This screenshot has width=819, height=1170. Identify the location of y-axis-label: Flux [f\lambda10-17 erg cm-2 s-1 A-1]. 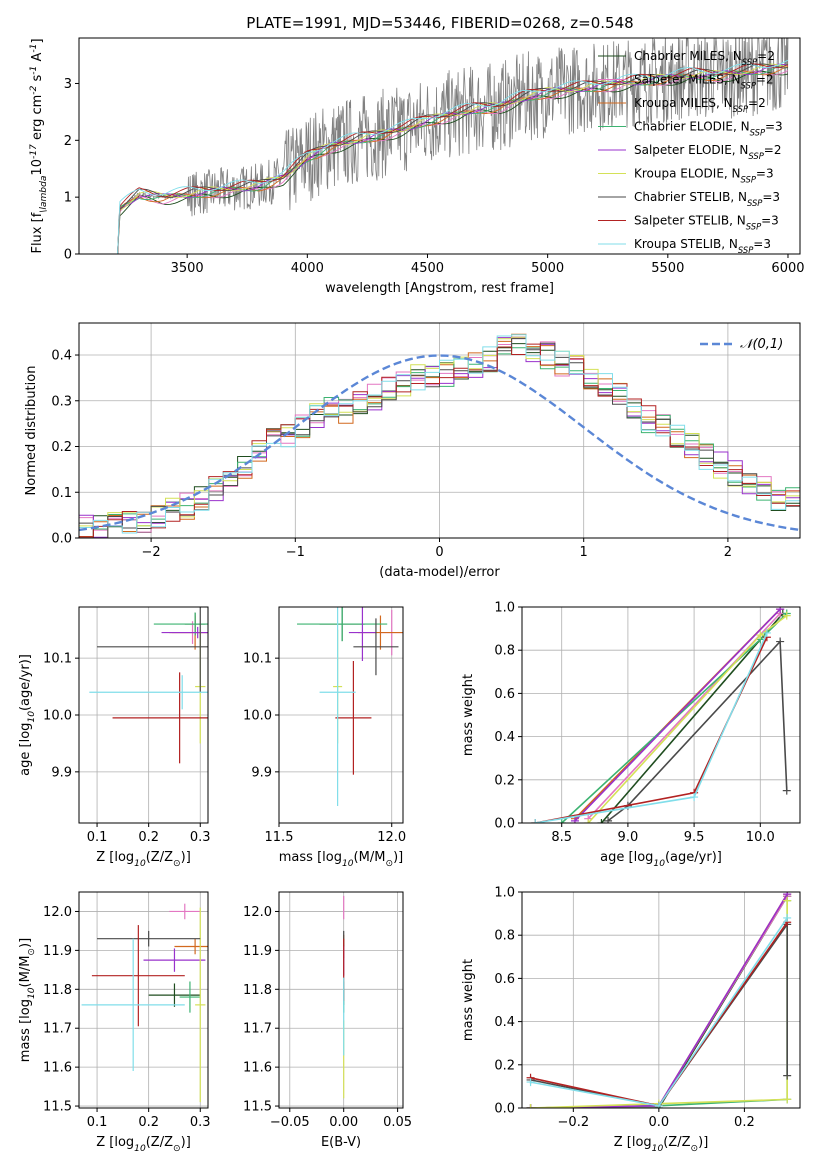
(39, 145).